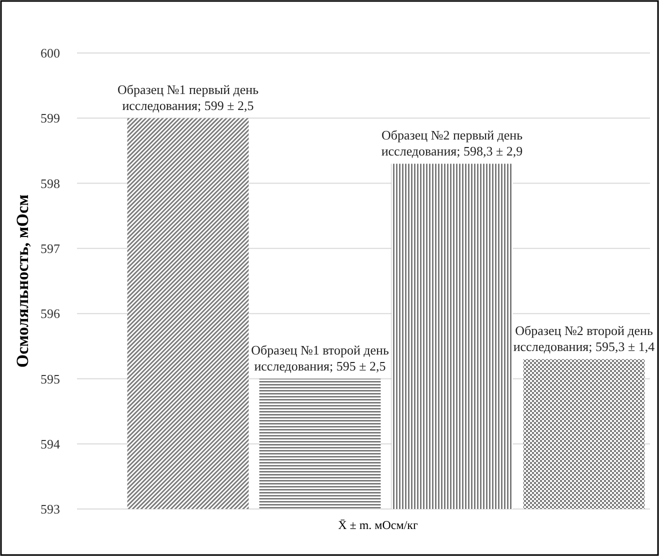 Image resolution: width=659 pixels, height=556 pixels. What do you see at coordinates (584, 338) in the screenshot?
I see `data-label: Образец №2 второй день исследования; 595,3 ± 1,4` at bounding box center [584, 338].